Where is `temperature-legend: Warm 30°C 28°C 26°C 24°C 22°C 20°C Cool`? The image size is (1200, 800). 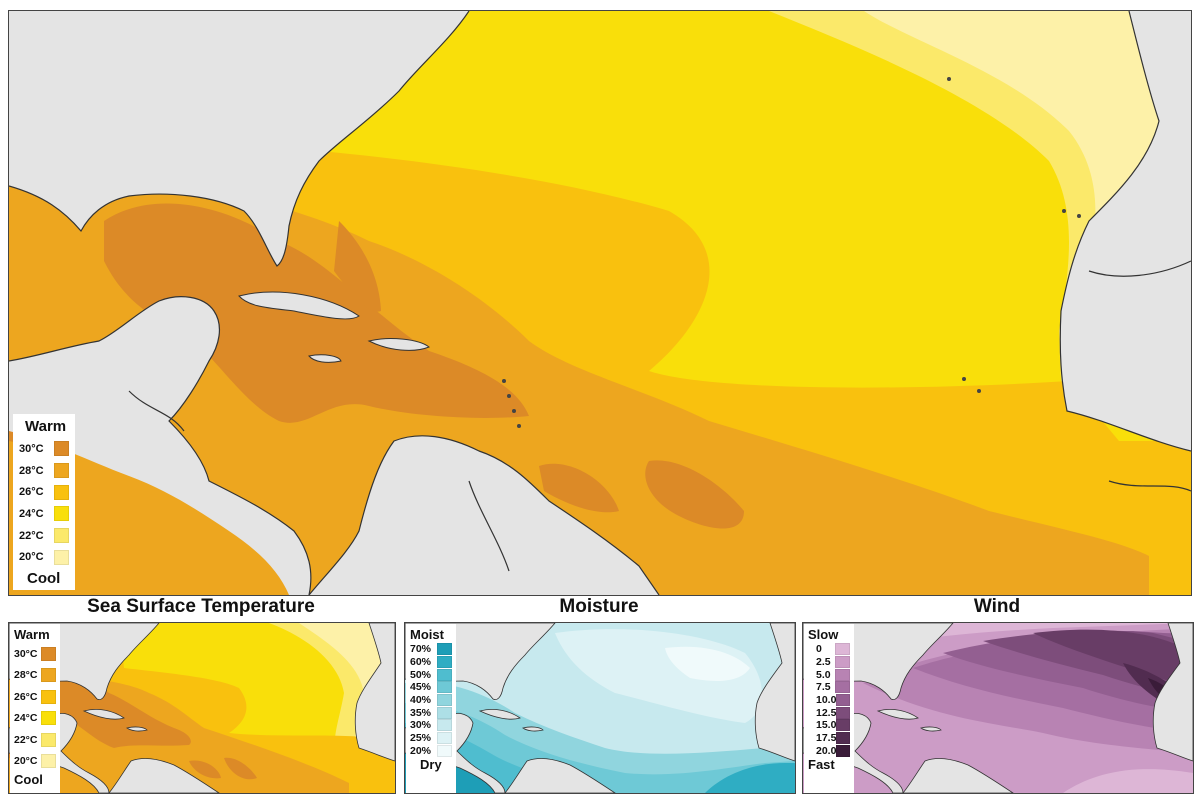 temperature-legend: Warm 30°C 28°C 26°C 24°C 22°C 20°C Cool is located at coordinates (44, 502).